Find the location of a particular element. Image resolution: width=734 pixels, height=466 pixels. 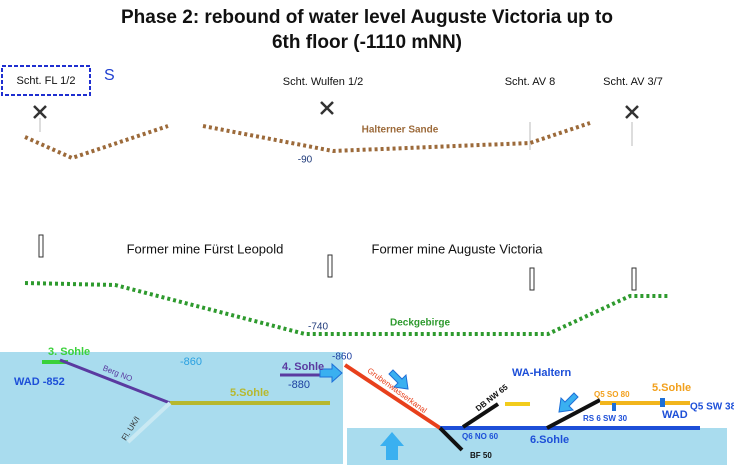

selection-box is located at coordinates (46, 80).